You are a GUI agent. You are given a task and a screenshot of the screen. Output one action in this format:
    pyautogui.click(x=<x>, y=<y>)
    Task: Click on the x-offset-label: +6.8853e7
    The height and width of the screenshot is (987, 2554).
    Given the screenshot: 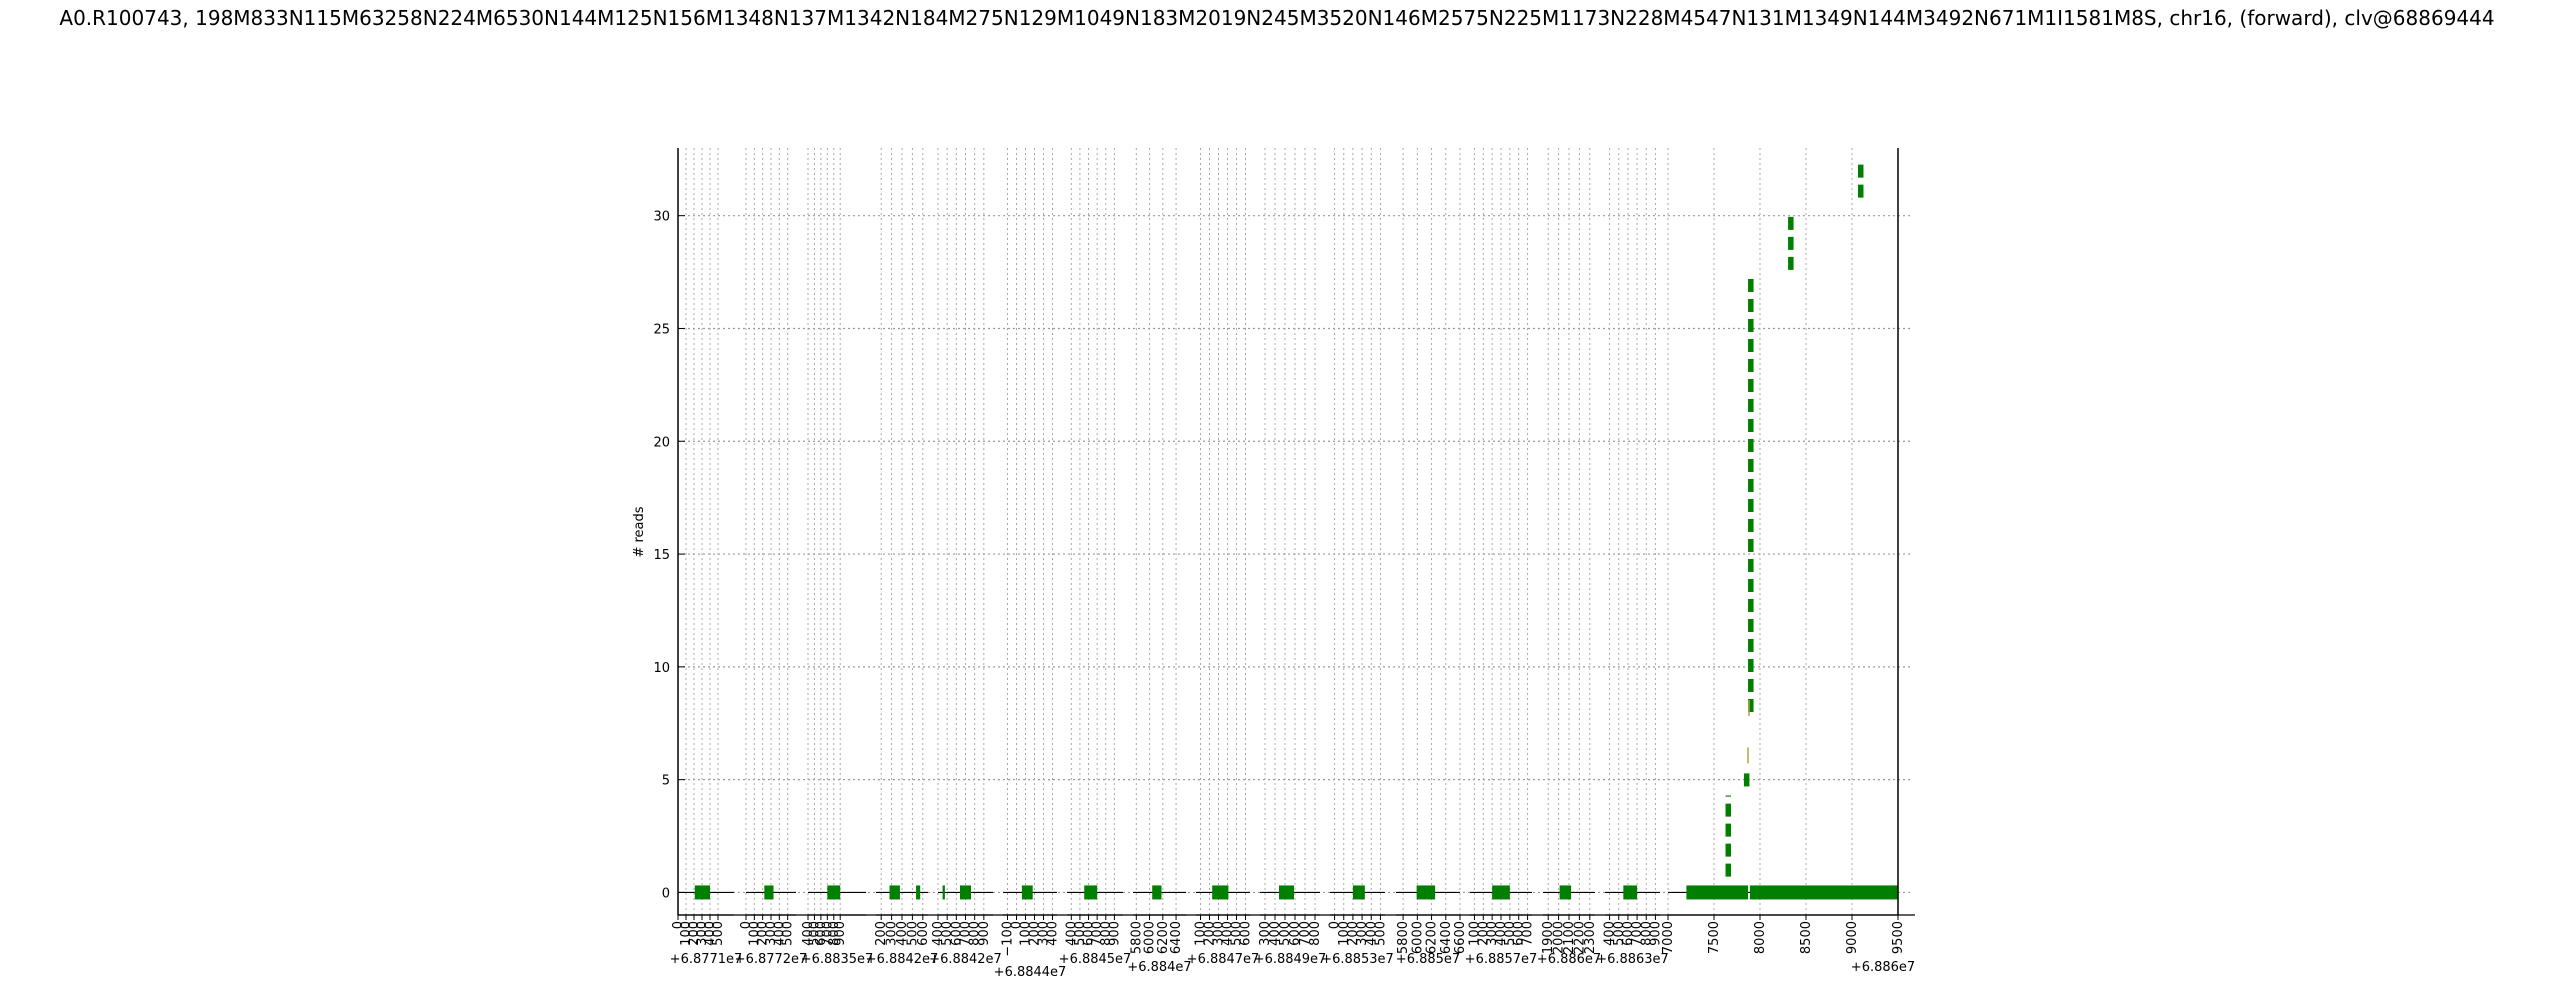 What is the action you would take?
    pyautogui.click(x=1357, y=959)
    